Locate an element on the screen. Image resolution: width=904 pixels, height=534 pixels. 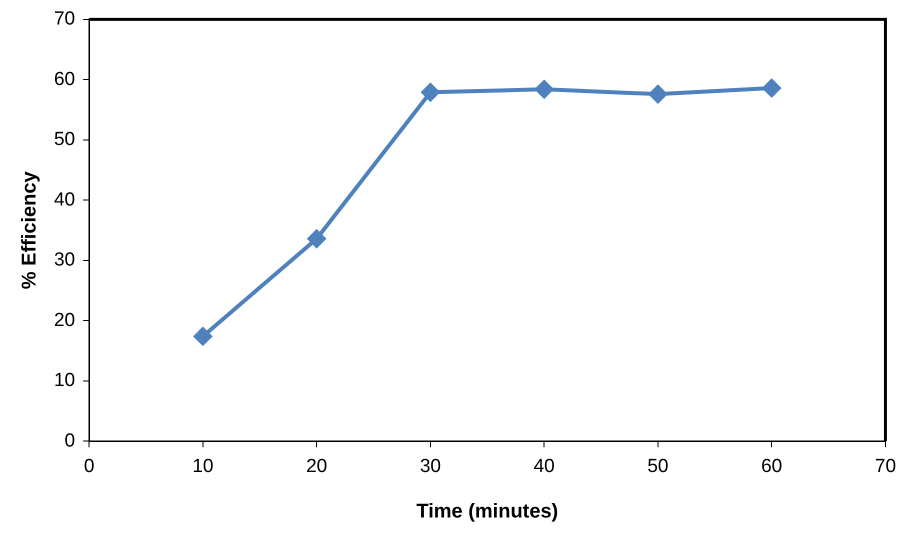
x-tick-label: 60 is located at coordinates (771, 466).